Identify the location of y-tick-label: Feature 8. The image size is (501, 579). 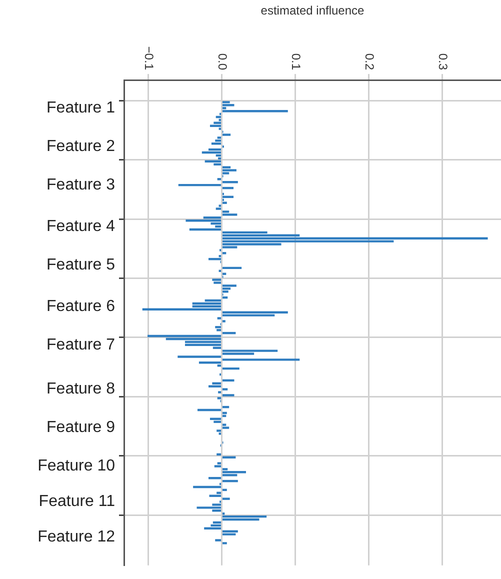
(81, 389).